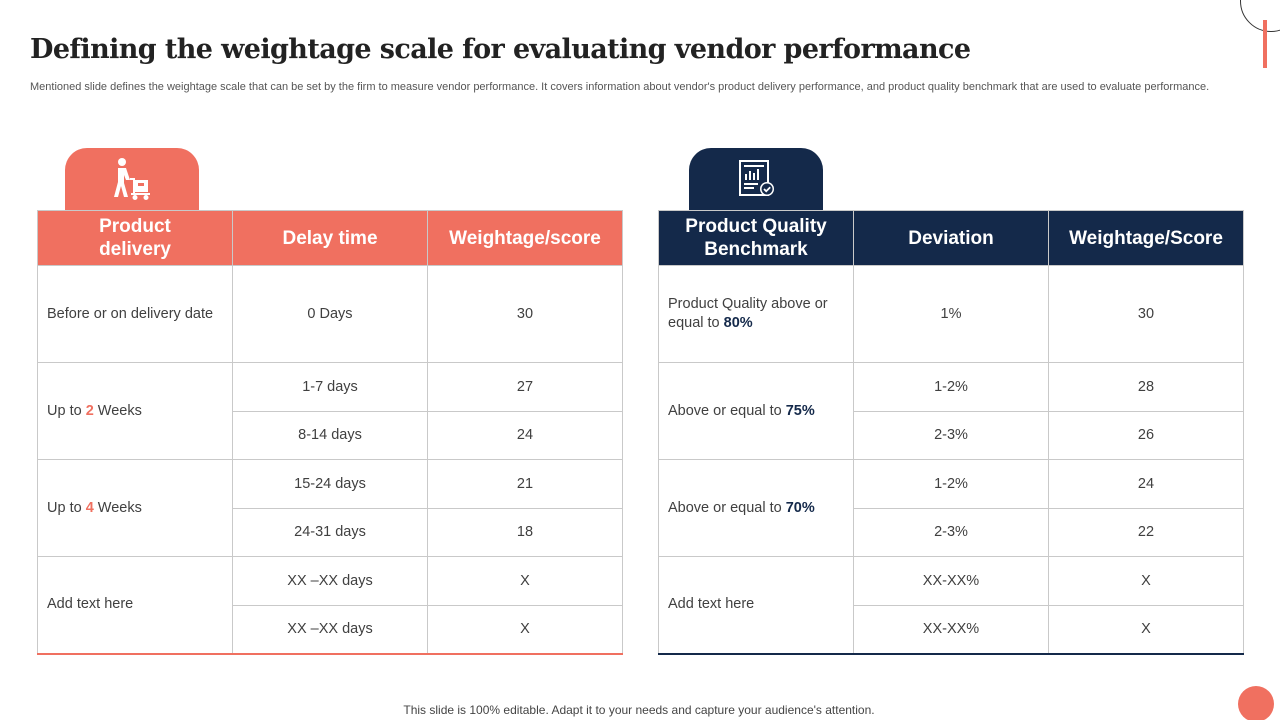 The height and width of the screenshot is (720, 1280). What do you see at coordinates (525, 484) in the screenshot?
I see `score-cell: 21` at bounding box center [525, 484].